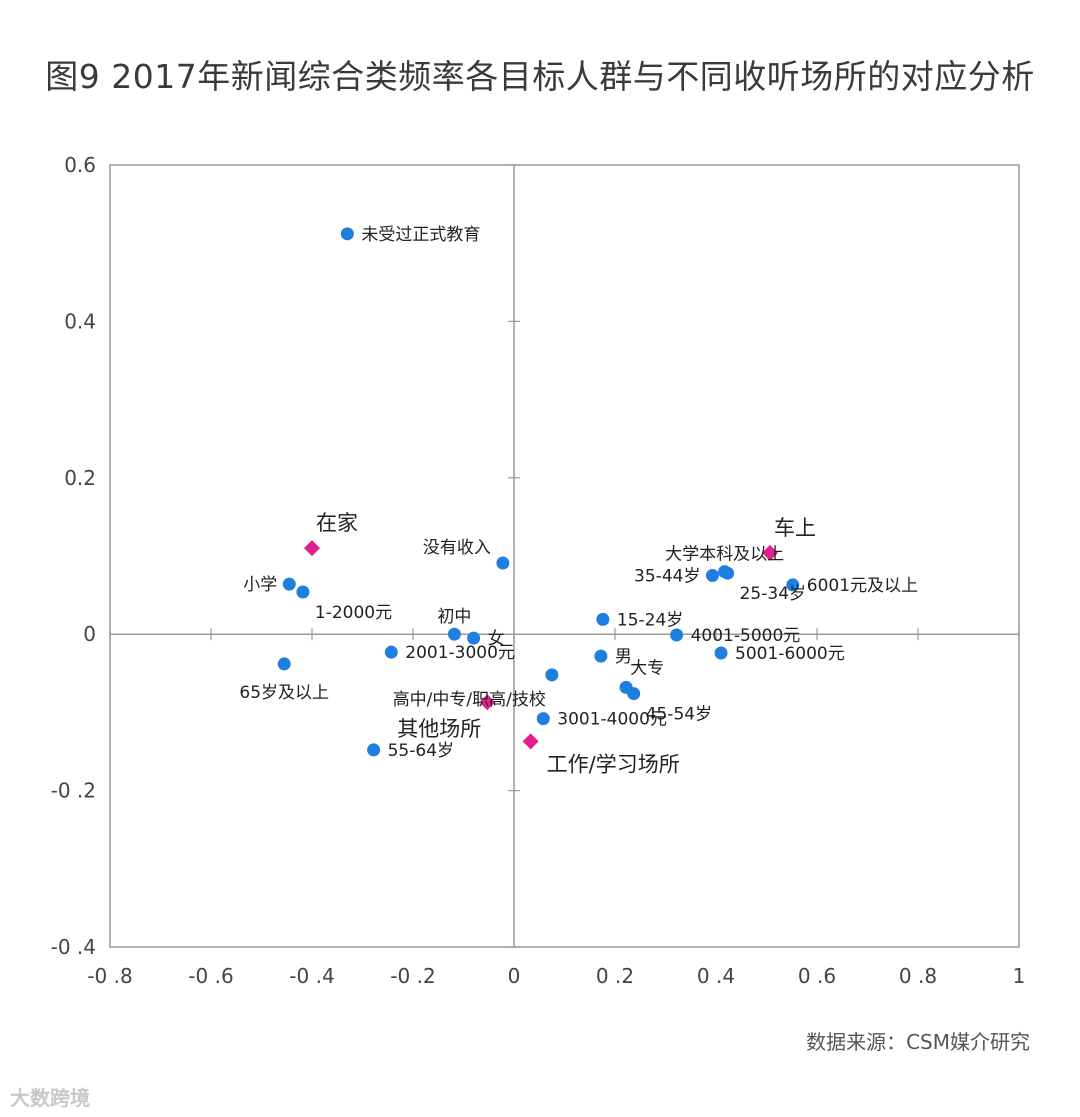 This screenshot has height=1117, width=1080. What do you see at coordinates (514, 976) in the screenshot?
I see `x-tick-label: 0` at bounding box center [514, 976].